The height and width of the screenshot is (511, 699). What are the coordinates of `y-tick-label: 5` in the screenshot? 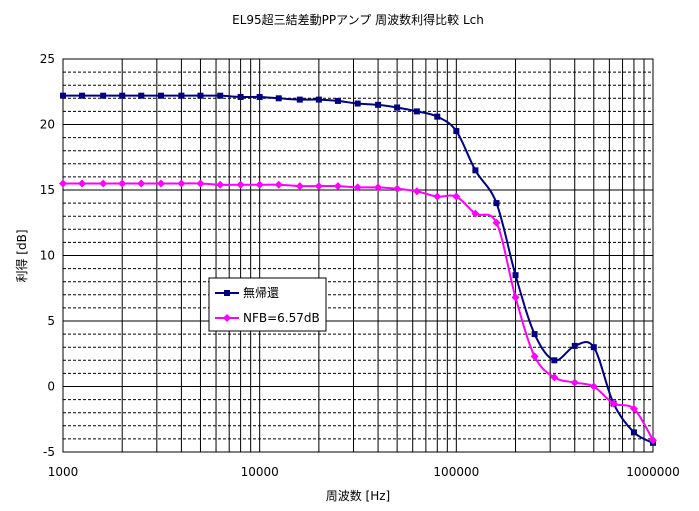 It's located at (51, 321).